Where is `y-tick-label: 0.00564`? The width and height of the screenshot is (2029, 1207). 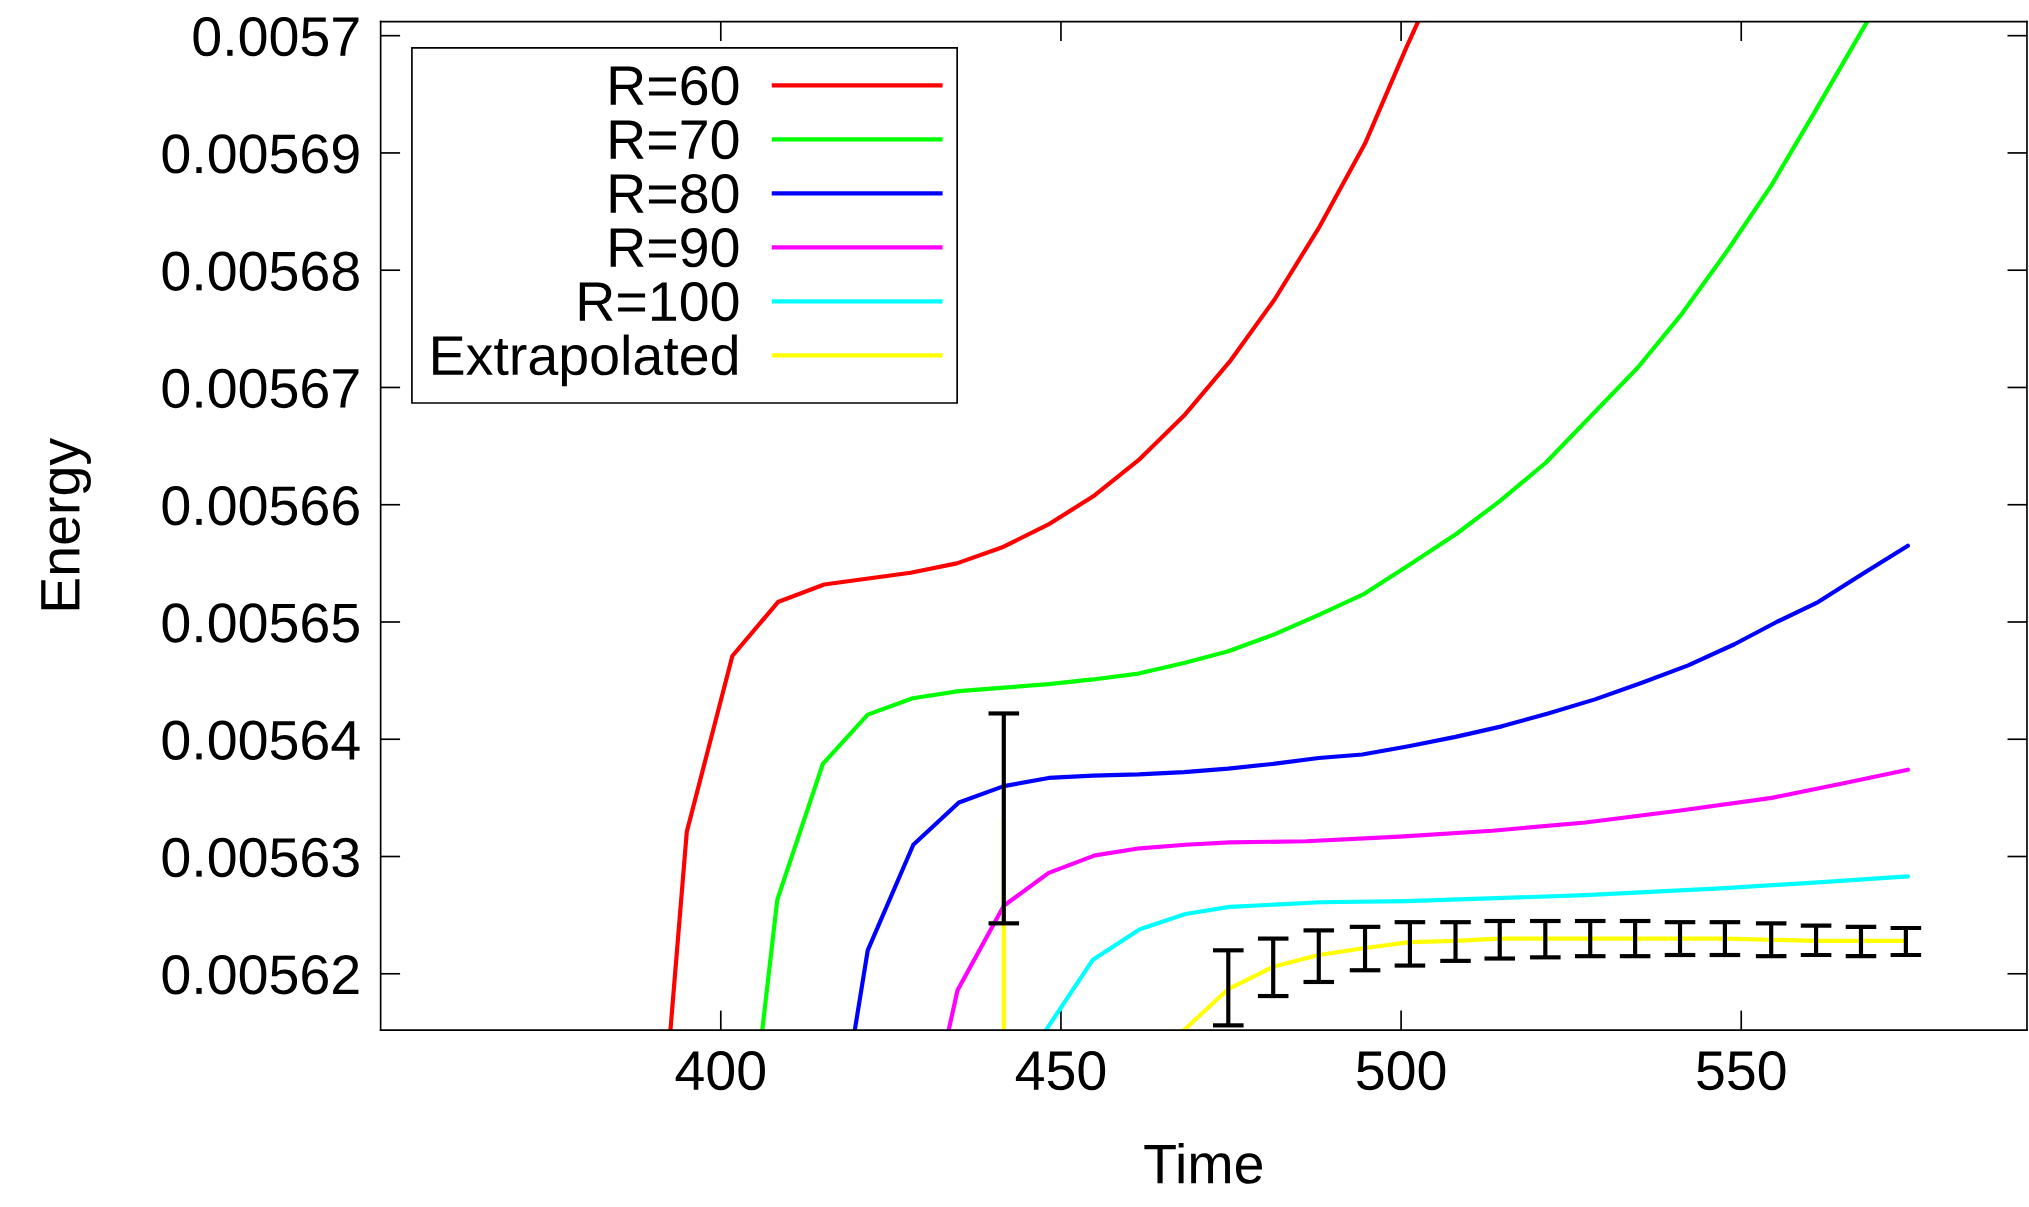 y-tick-label: 0.00564 is located at coordinates (261, 740).